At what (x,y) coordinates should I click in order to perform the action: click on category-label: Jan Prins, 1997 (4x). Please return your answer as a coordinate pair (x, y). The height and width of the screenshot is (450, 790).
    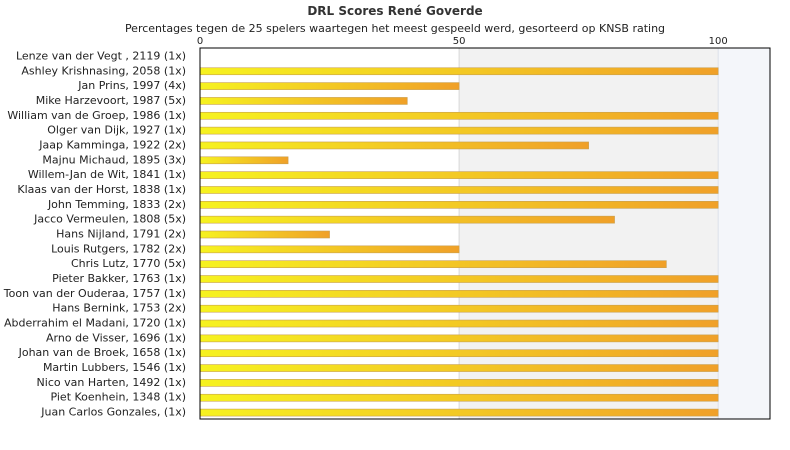
    Looking at the image, I should click on (131, 85).